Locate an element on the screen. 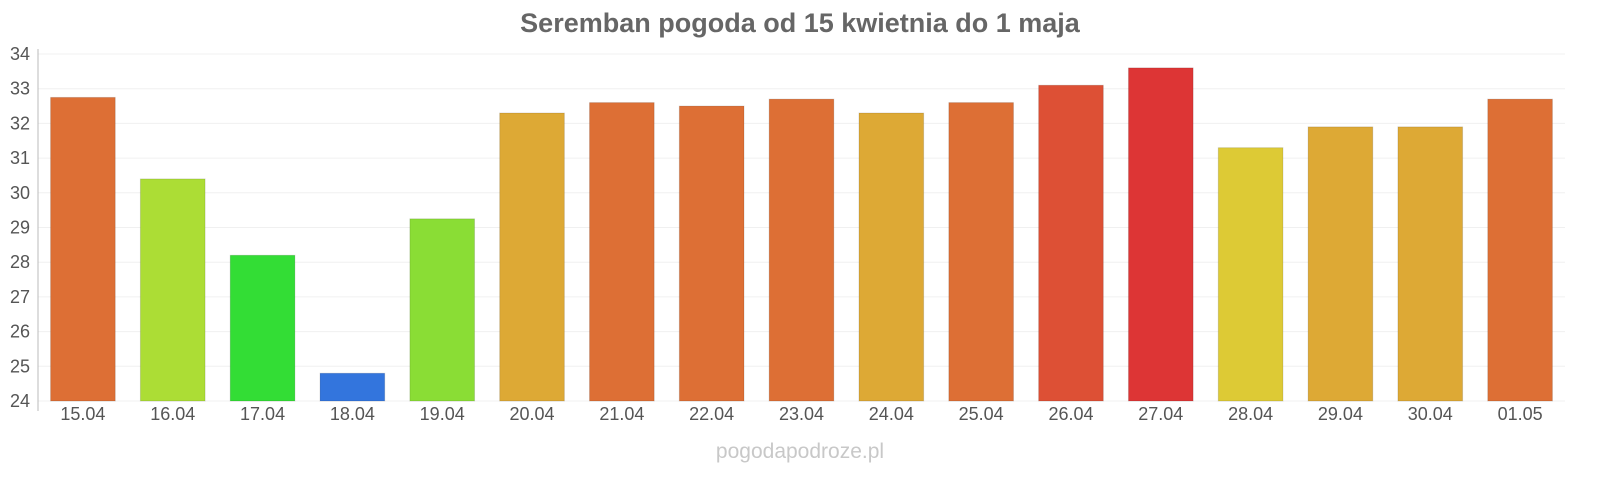  bar-22.04 is located at coordinates (711, 253).